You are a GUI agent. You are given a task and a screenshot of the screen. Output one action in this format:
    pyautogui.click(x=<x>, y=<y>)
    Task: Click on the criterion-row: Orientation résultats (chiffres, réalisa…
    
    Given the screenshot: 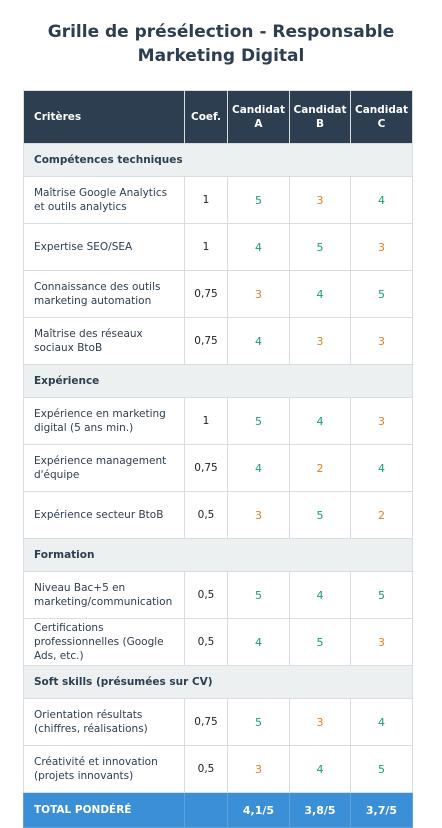 What is the action you would take?
    pyautogui.click(x=218, y=722)
    